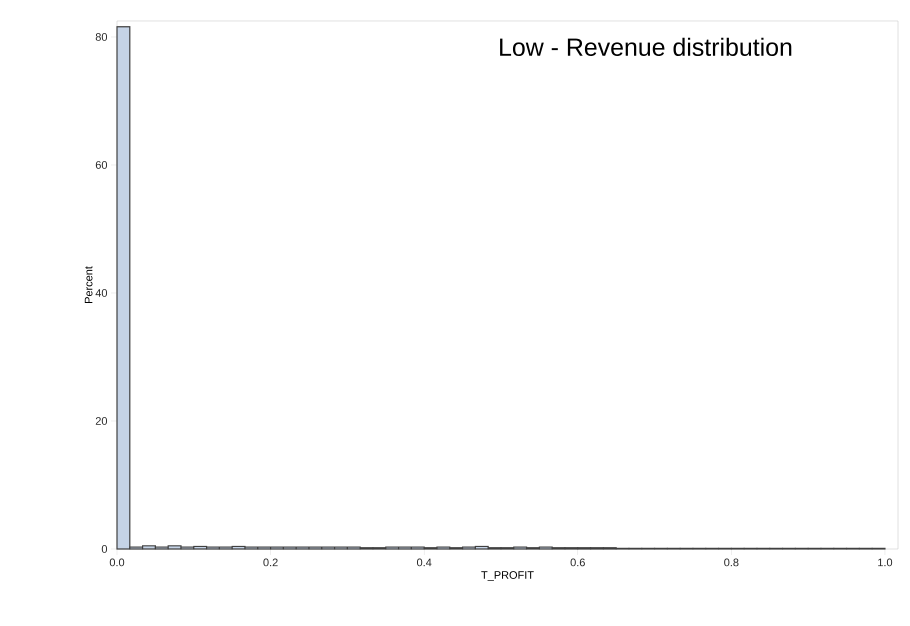  I want to click on x-tick-label: 0.8, so click(731, 562).